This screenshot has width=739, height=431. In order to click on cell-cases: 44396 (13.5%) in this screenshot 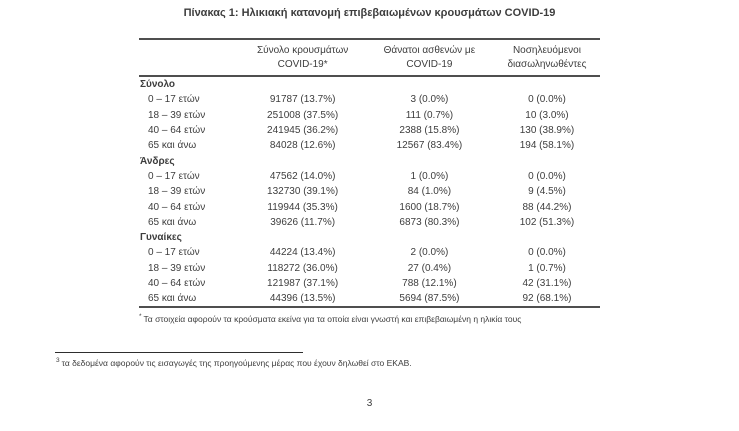, I will do `click(302, 299)`.